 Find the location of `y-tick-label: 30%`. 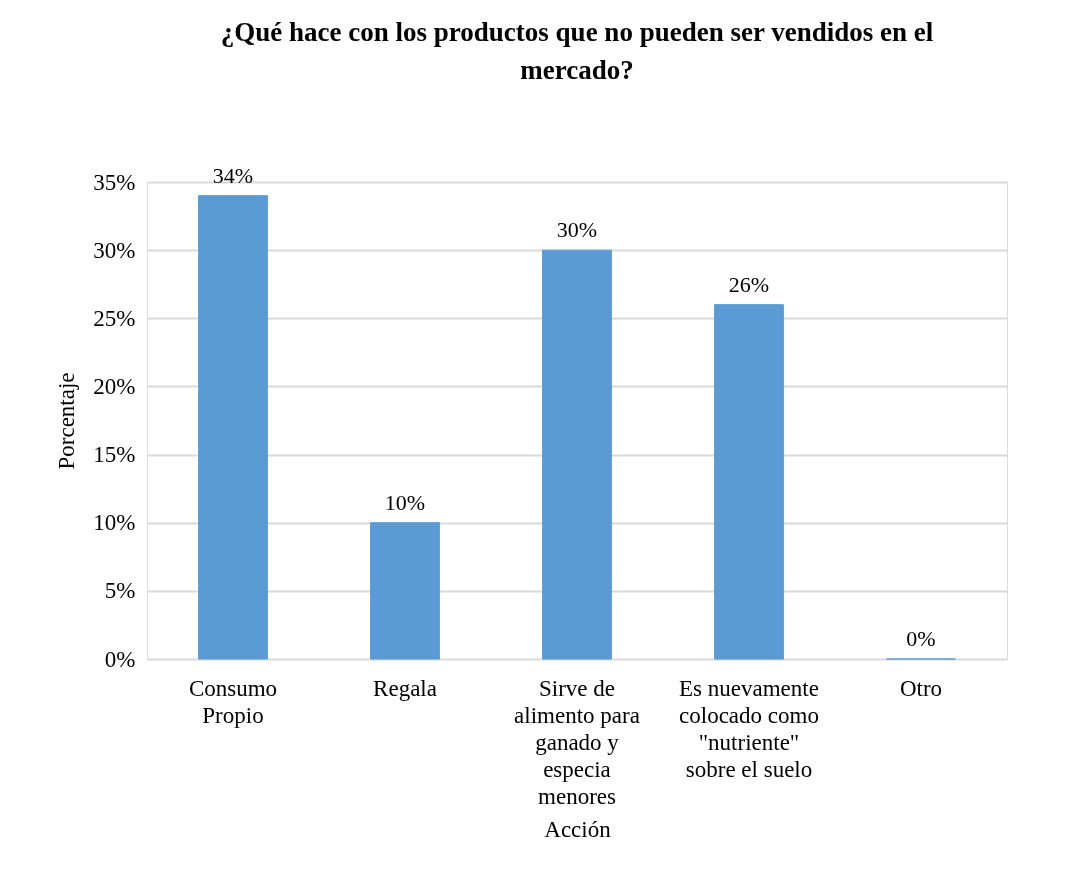

y-tick-label: 30% is located at coordinates (114, 250).